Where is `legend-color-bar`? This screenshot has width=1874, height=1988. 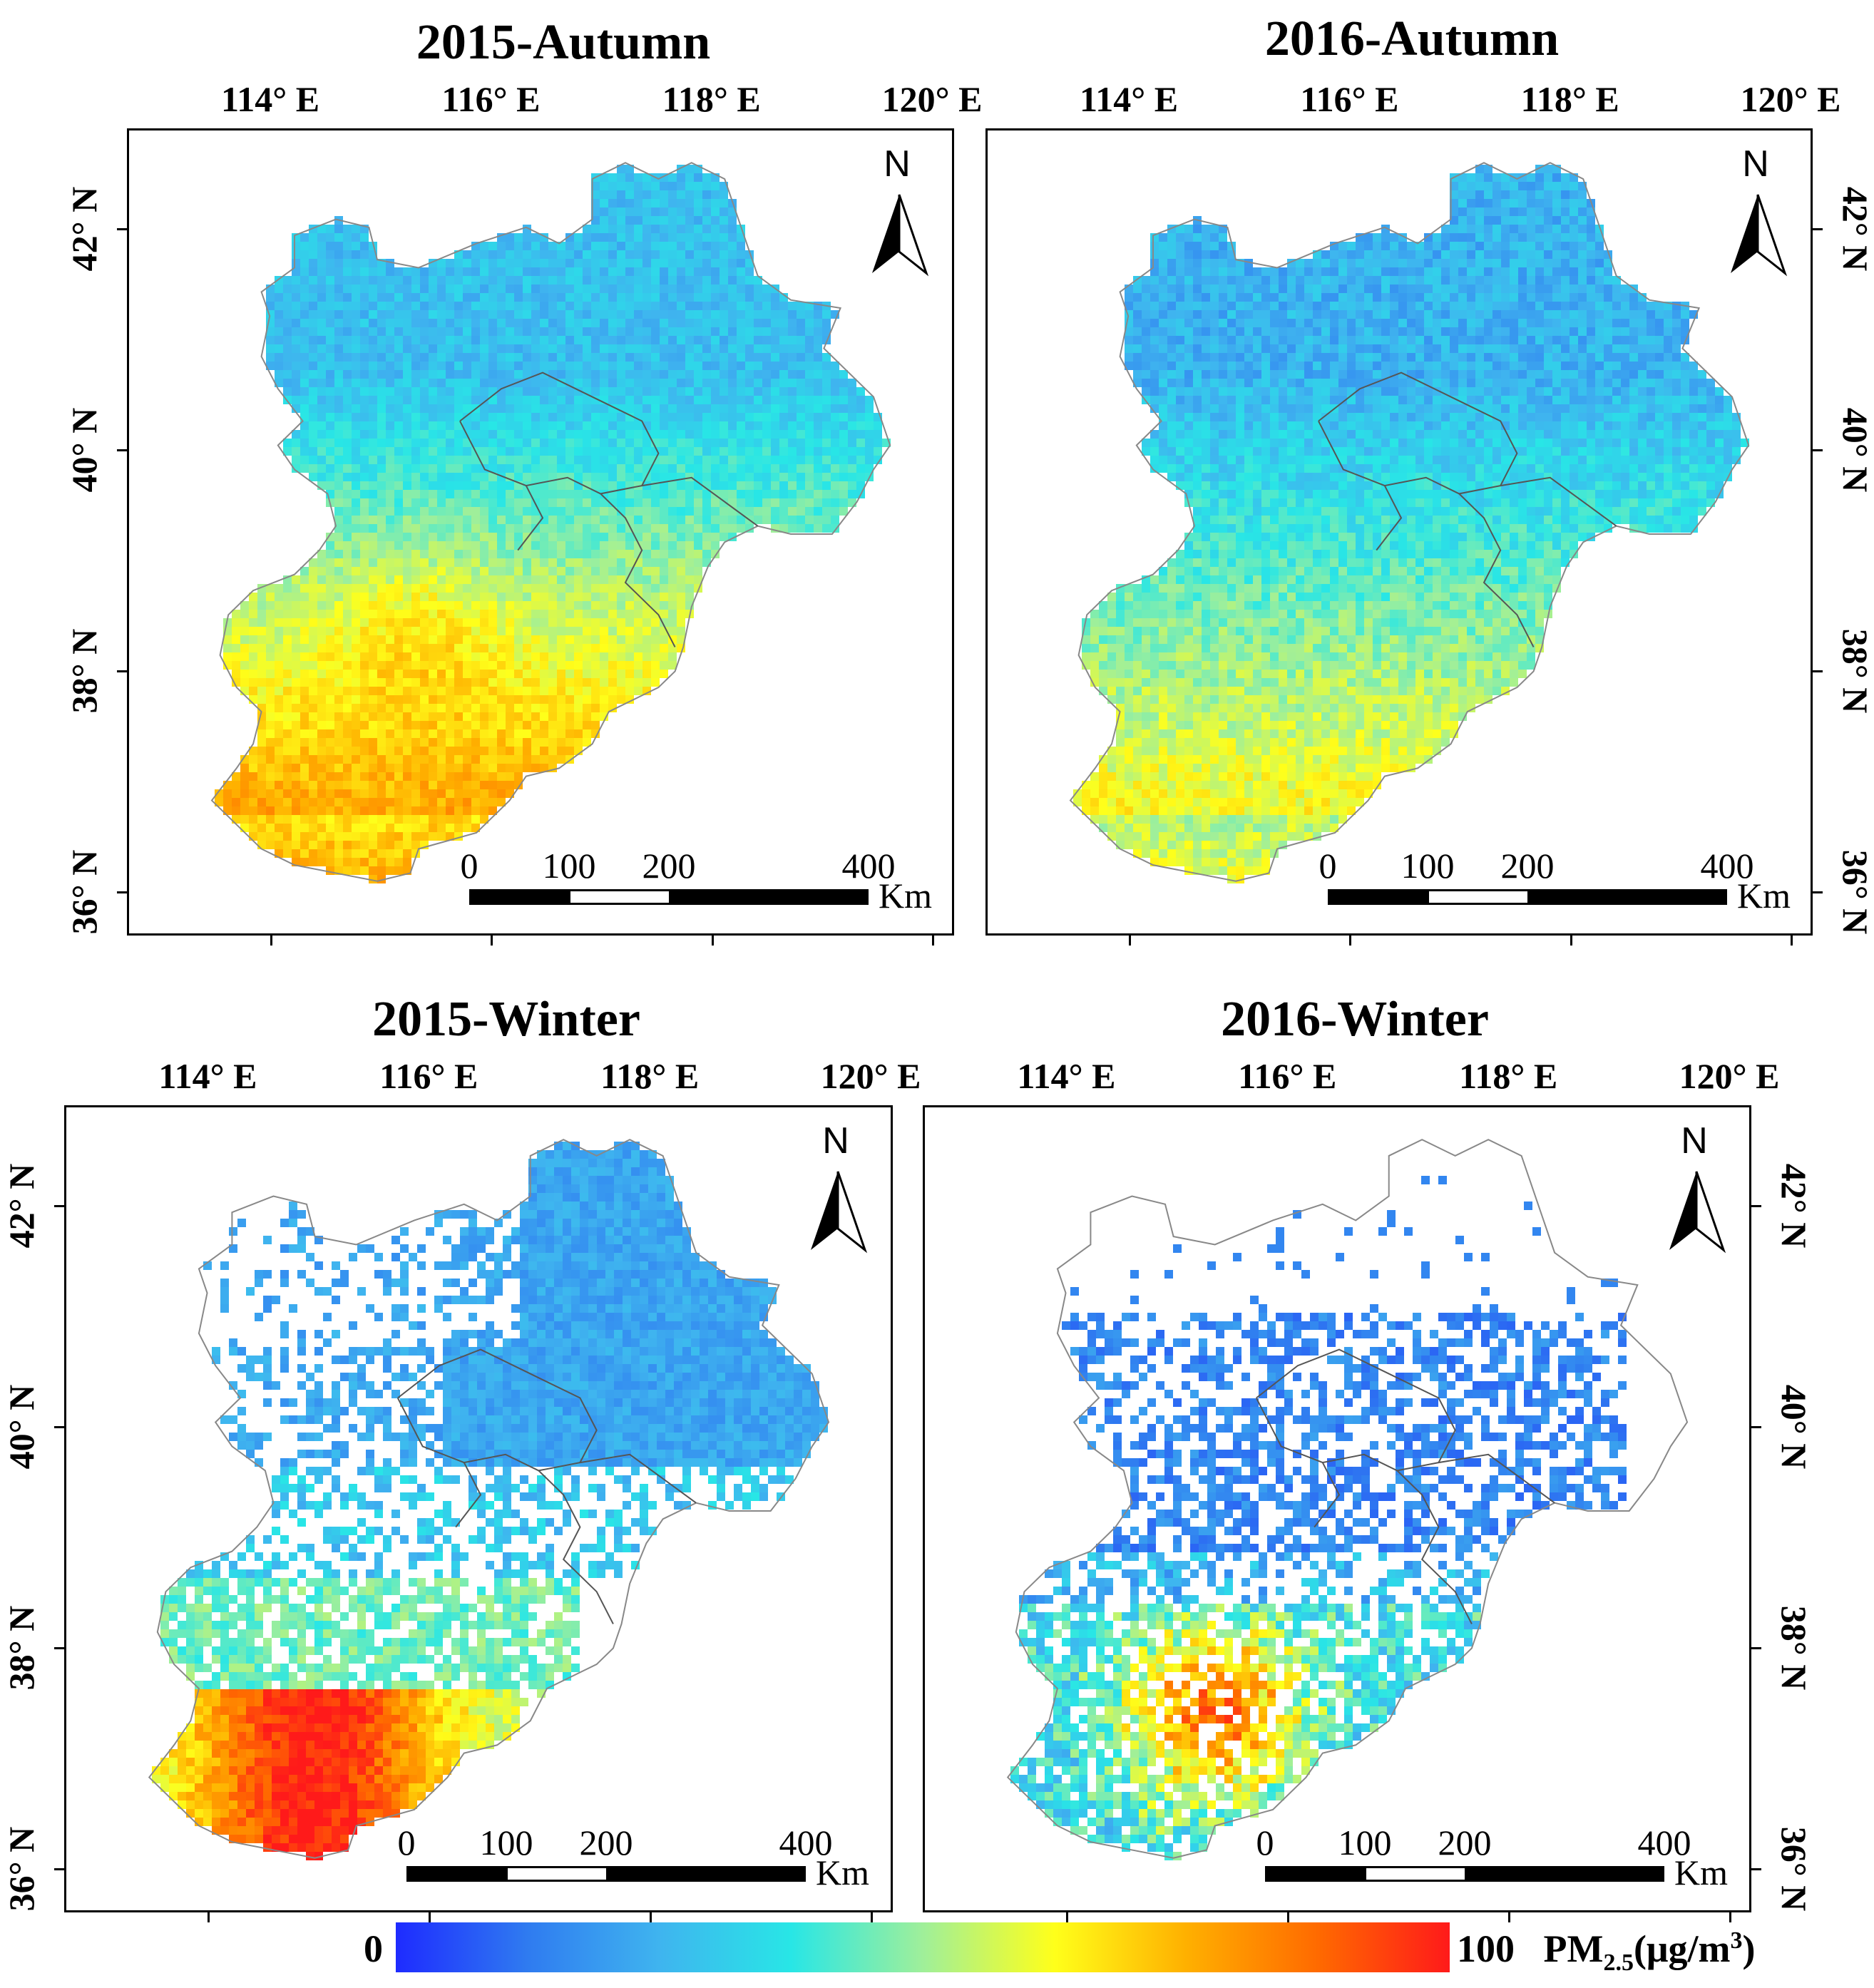 legend-color-bar is located at coordinates (923, 1947).